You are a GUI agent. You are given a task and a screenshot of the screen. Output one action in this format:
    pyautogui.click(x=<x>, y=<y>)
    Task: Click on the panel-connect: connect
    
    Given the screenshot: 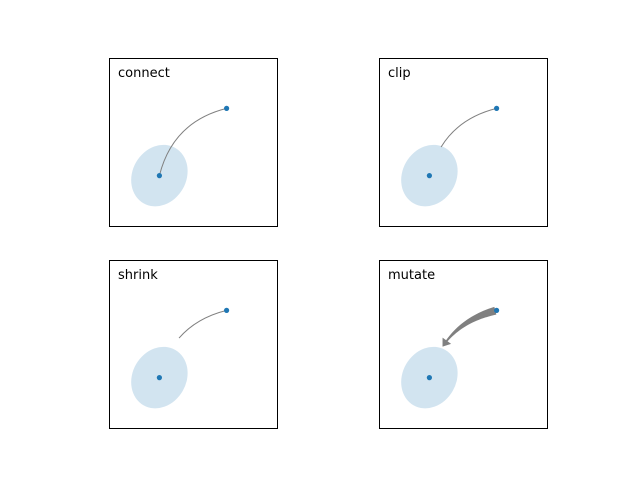 What is the action you would take?
    pyautogui.click(x=193, y=142)
    